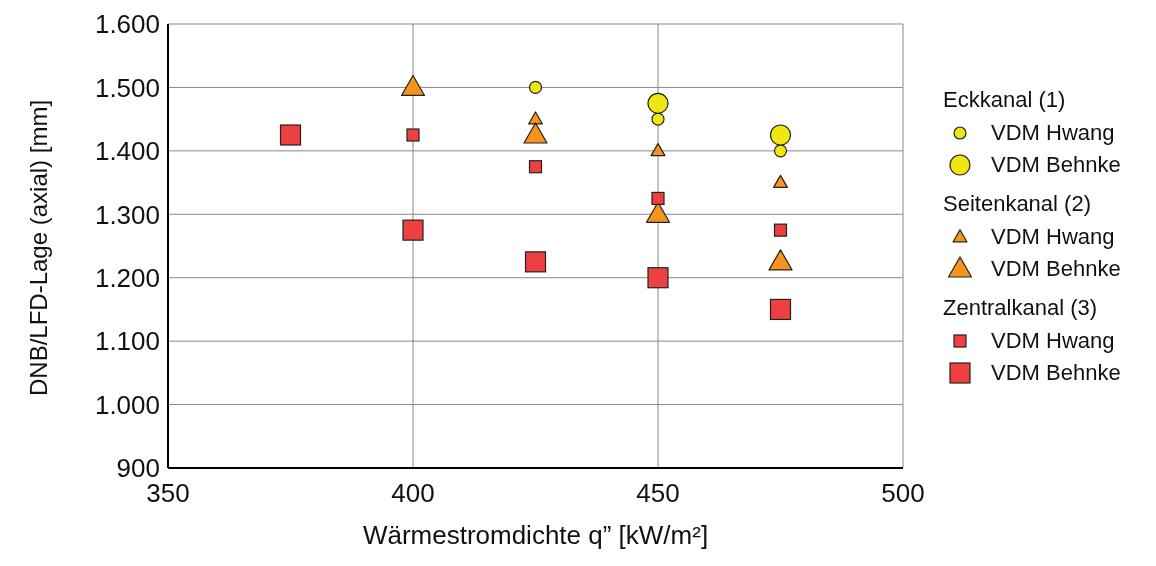 The width and height of the screenshot is (1156, 566). What do you see at coordinates (1021, 308) in the screenshot?
I see `text: Zentralkanal (3)` at bounding box center [1021, 308].